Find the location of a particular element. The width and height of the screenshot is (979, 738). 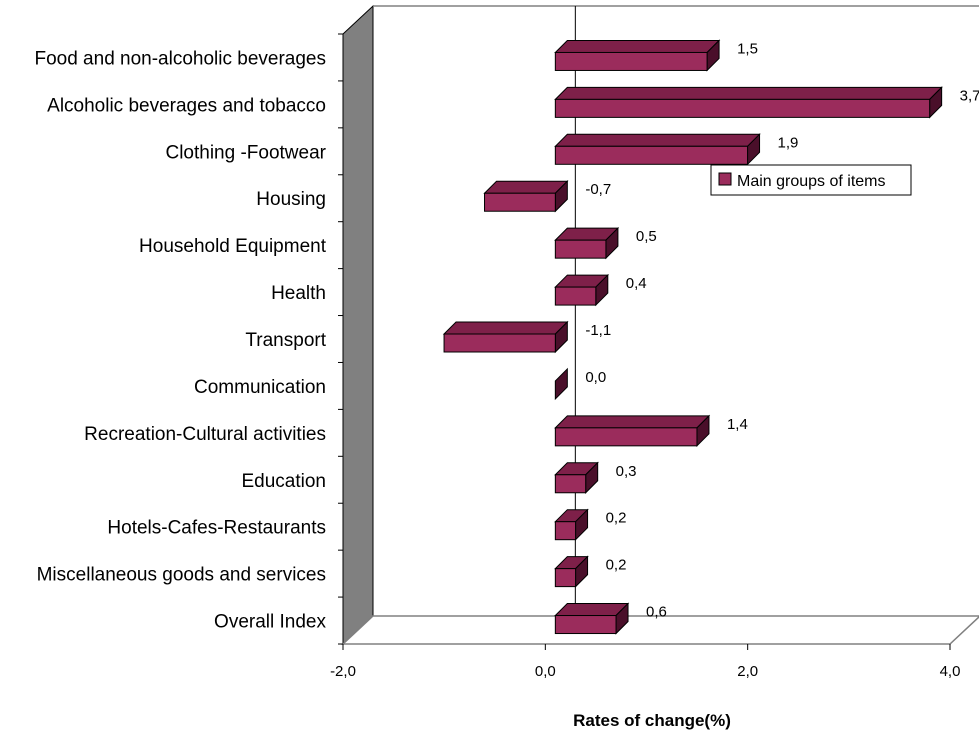

category-label: Household Equipment is located at coordinates (233, 246).